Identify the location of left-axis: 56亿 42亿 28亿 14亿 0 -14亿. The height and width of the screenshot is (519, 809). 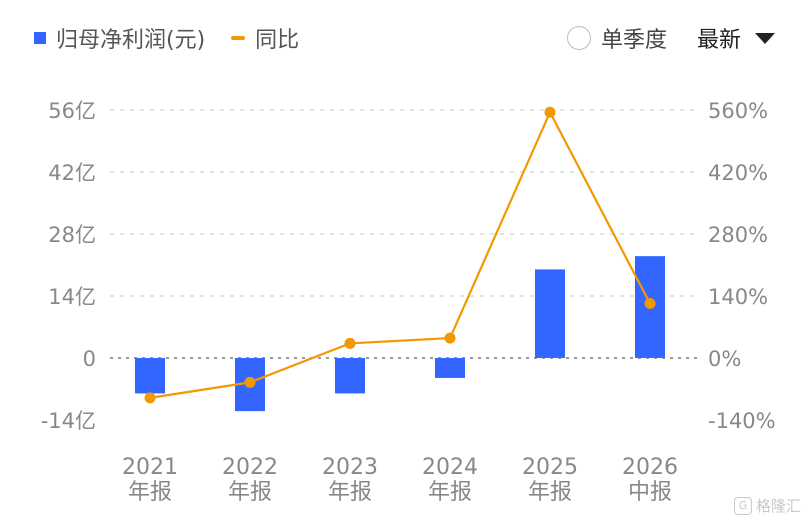
(68, 266).